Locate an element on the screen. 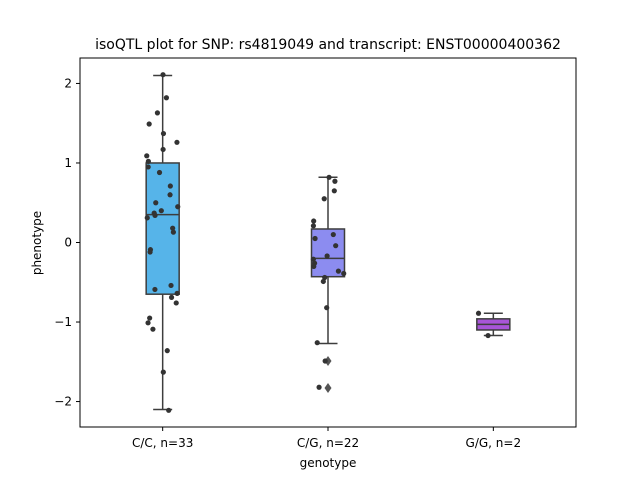 The image size is (640, 480). x-tick-label: C/C, n=33 is located at coordinates (162, 443).